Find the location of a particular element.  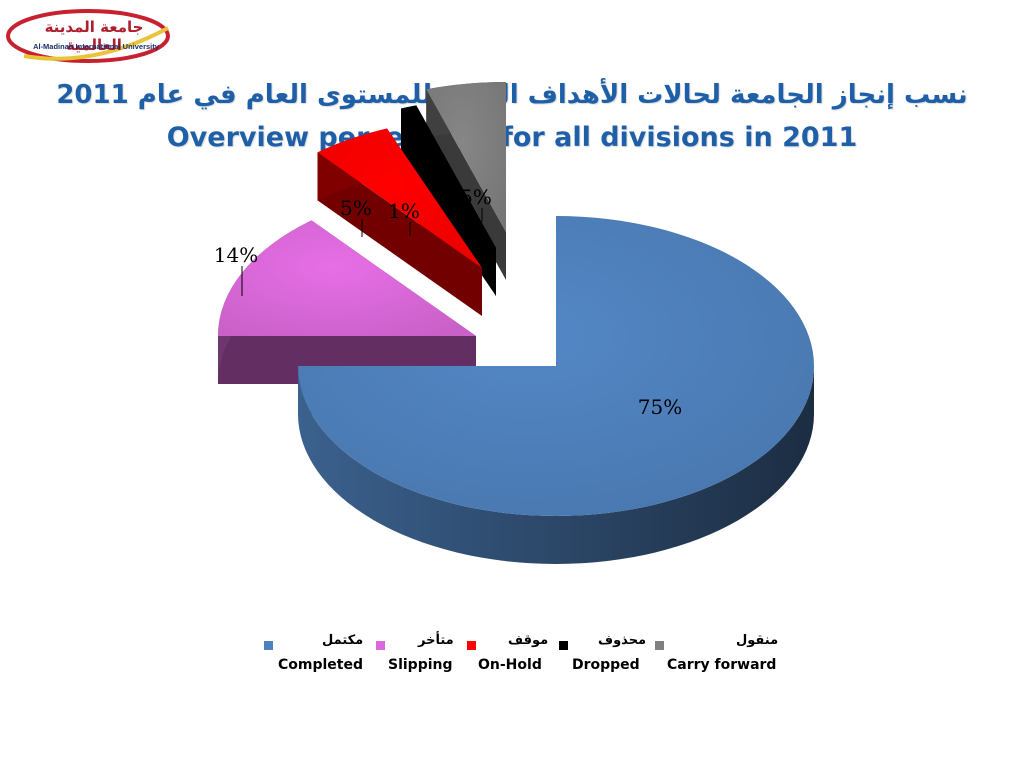

legend-label-arabic-slipping: متأخر is located at coordinates (436, 640).